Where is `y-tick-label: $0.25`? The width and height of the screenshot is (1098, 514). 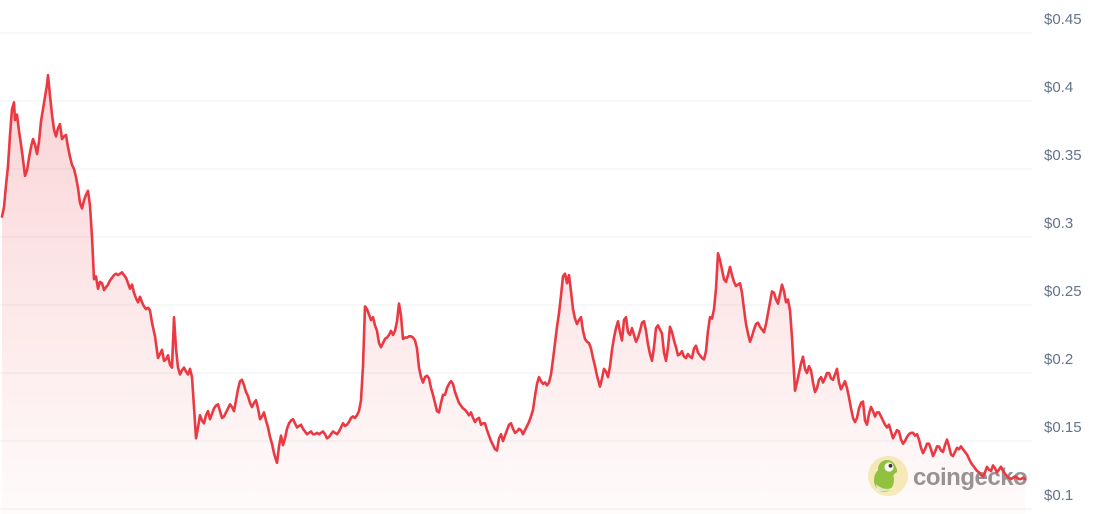
y-tick-label: $0.25 is located at coordinates (1063, 291).